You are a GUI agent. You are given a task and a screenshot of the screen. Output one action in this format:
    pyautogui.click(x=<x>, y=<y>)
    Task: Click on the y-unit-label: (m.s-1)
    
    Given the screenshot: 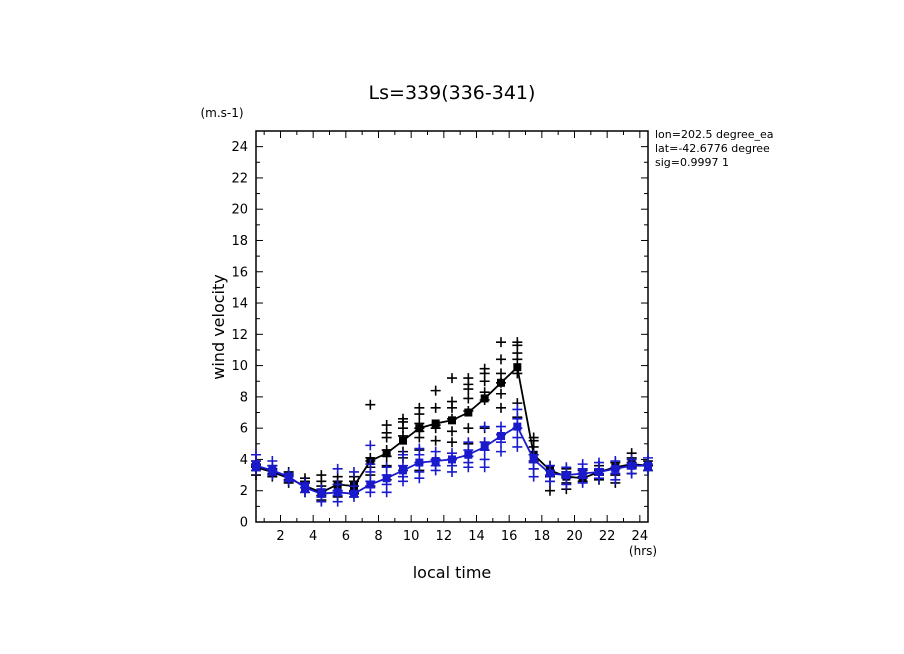 What is the action you would take?
    pyautogui.click(x=221, y=113)
    